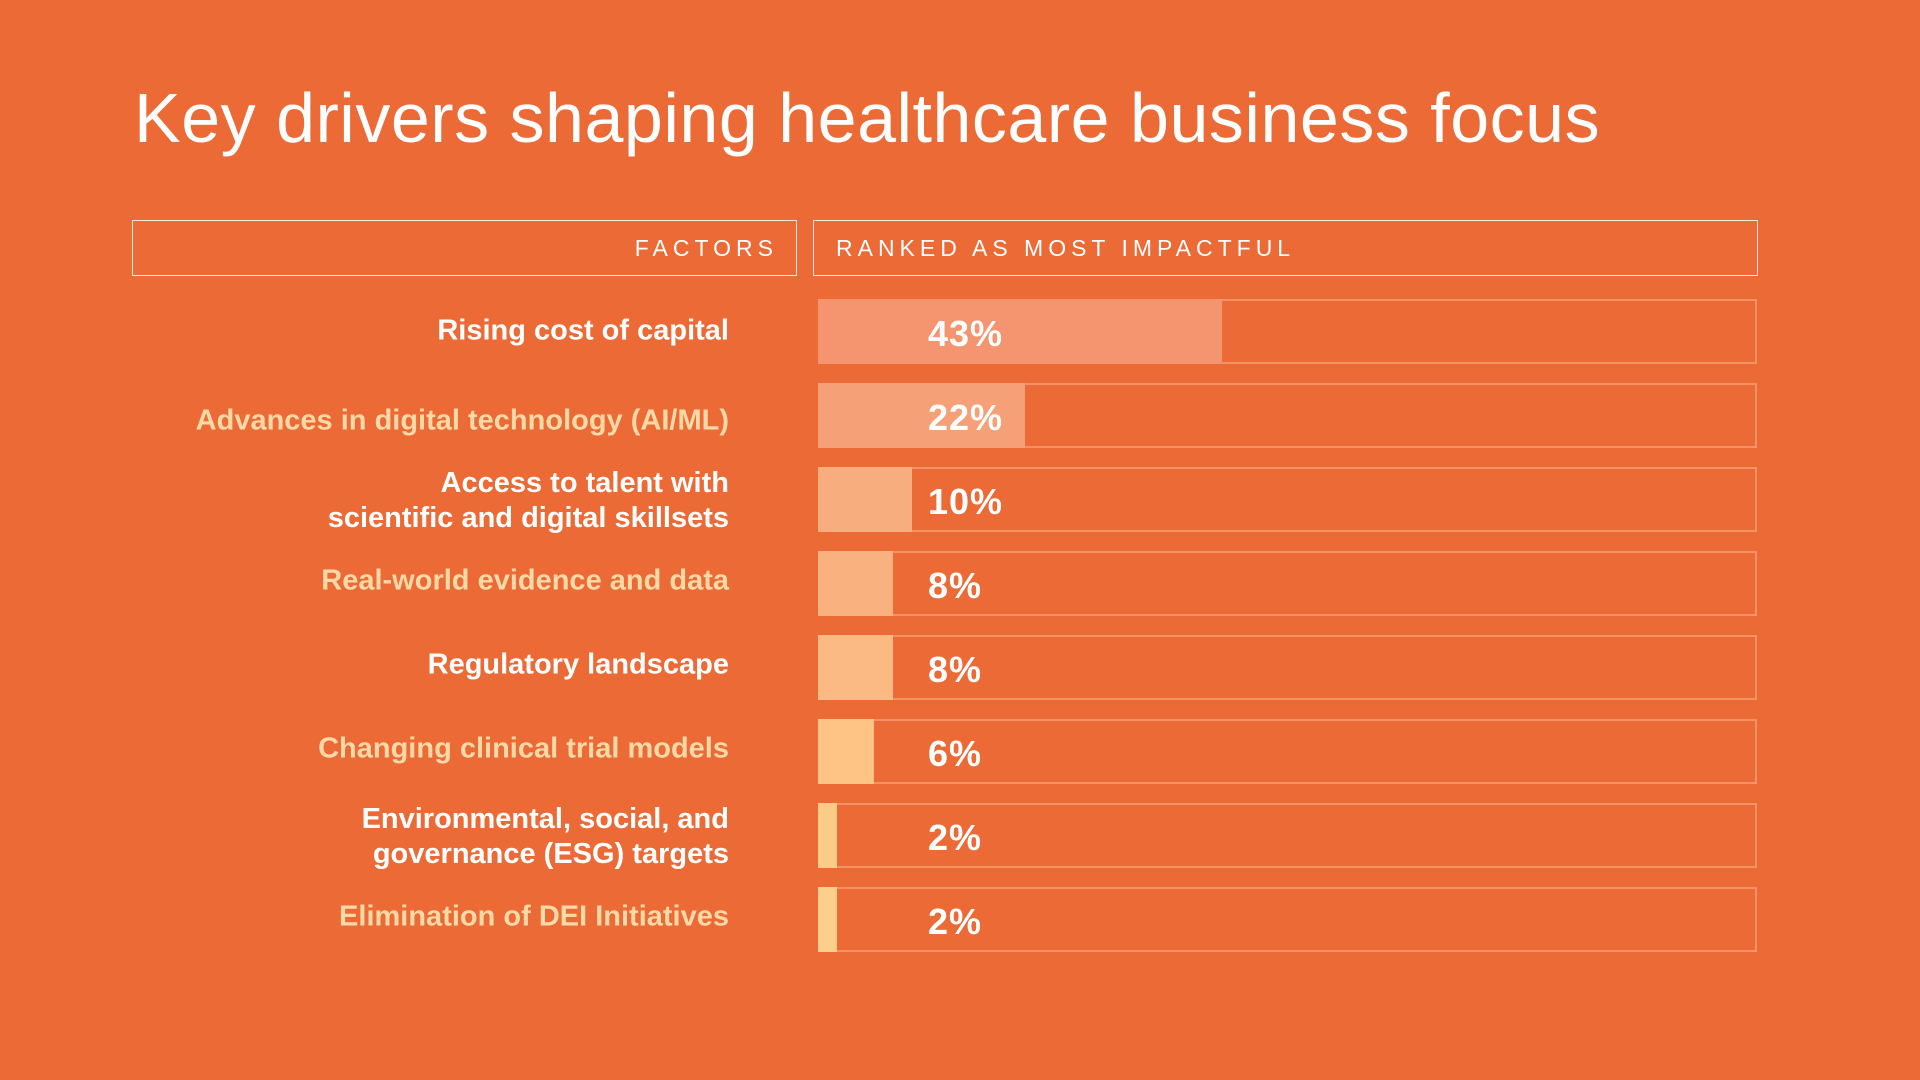 The image size is (1920, 1080). Describe the element at coordinates (523, 748) in the screenshot. I see `factor-label: Changing clinical trial models` at that location.